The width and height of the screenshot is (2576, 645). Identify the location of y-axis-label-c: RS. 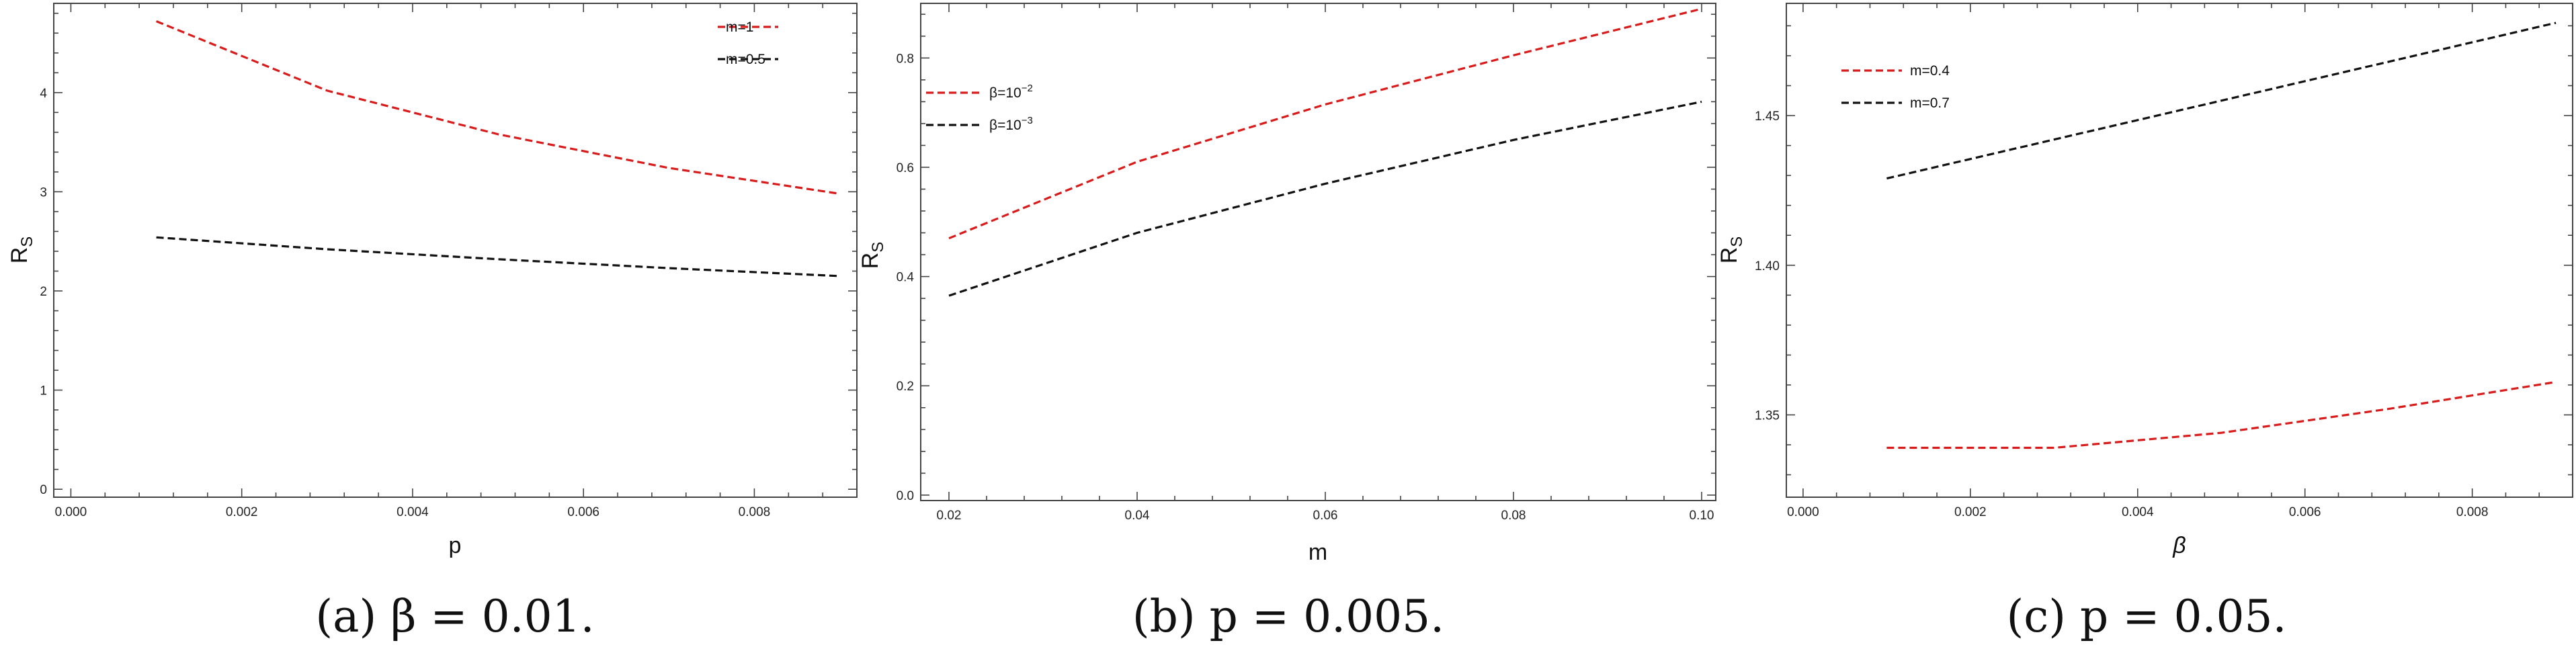
(1731, 250).